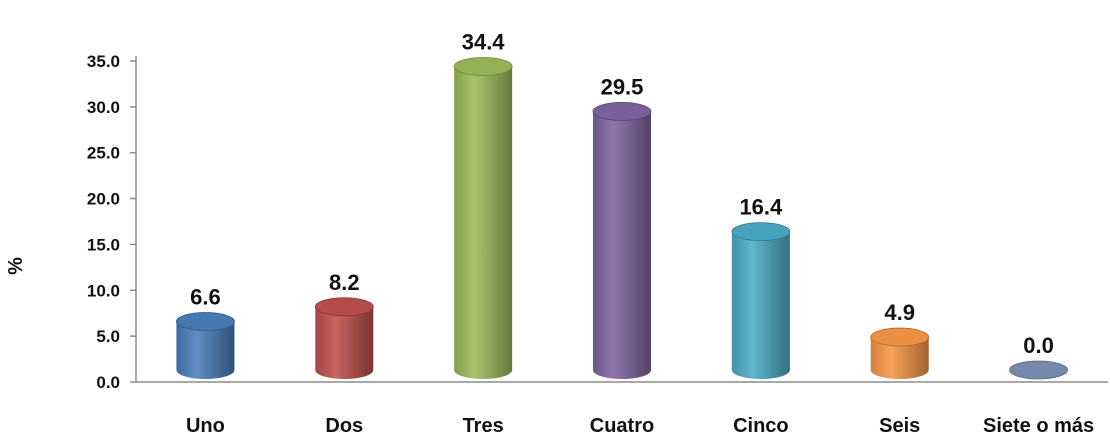 This screenshot has height=441, width=1110. I want to click on data-label: 0.0, so click(1038, 345).